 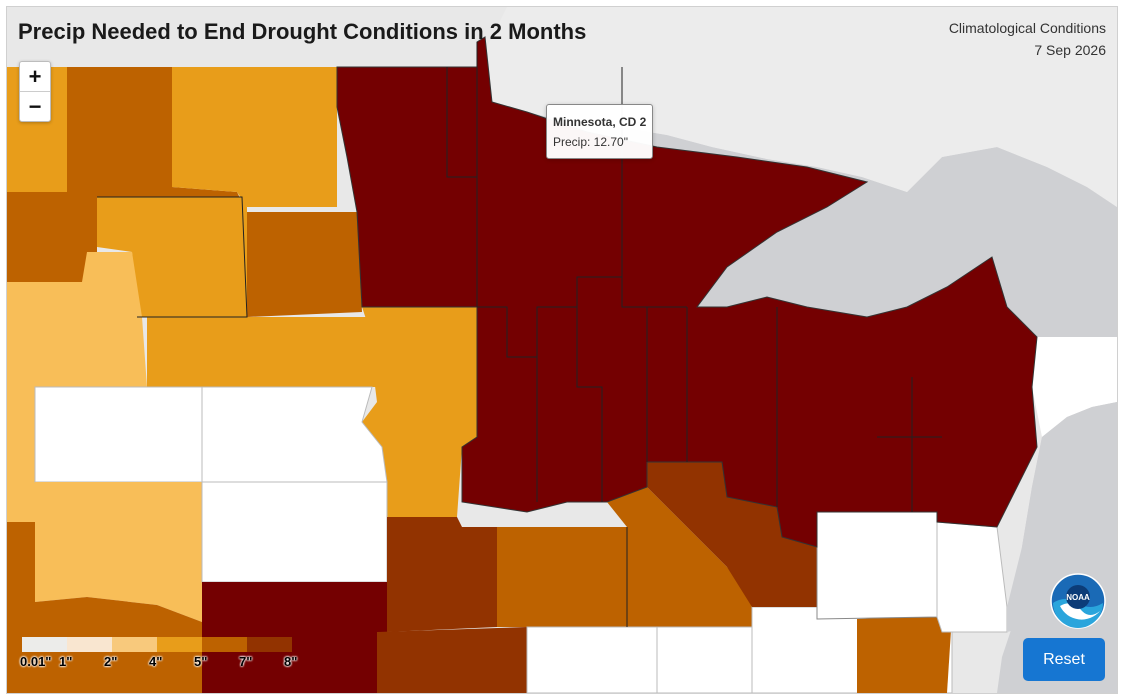 I want to click on region-sd-sw, so click(x=118, y=552).